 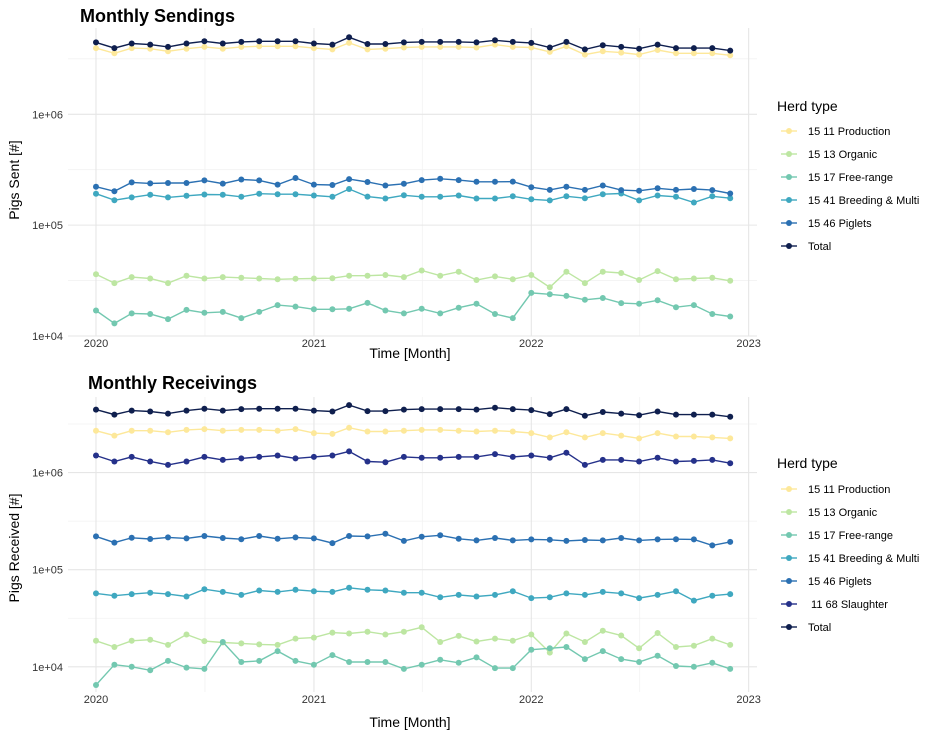 What do you see at coordinates (863, 201) in the screenshot?
I see `legend-label: 15 41 Breeding & Multi` at bounding box center [863, 201].